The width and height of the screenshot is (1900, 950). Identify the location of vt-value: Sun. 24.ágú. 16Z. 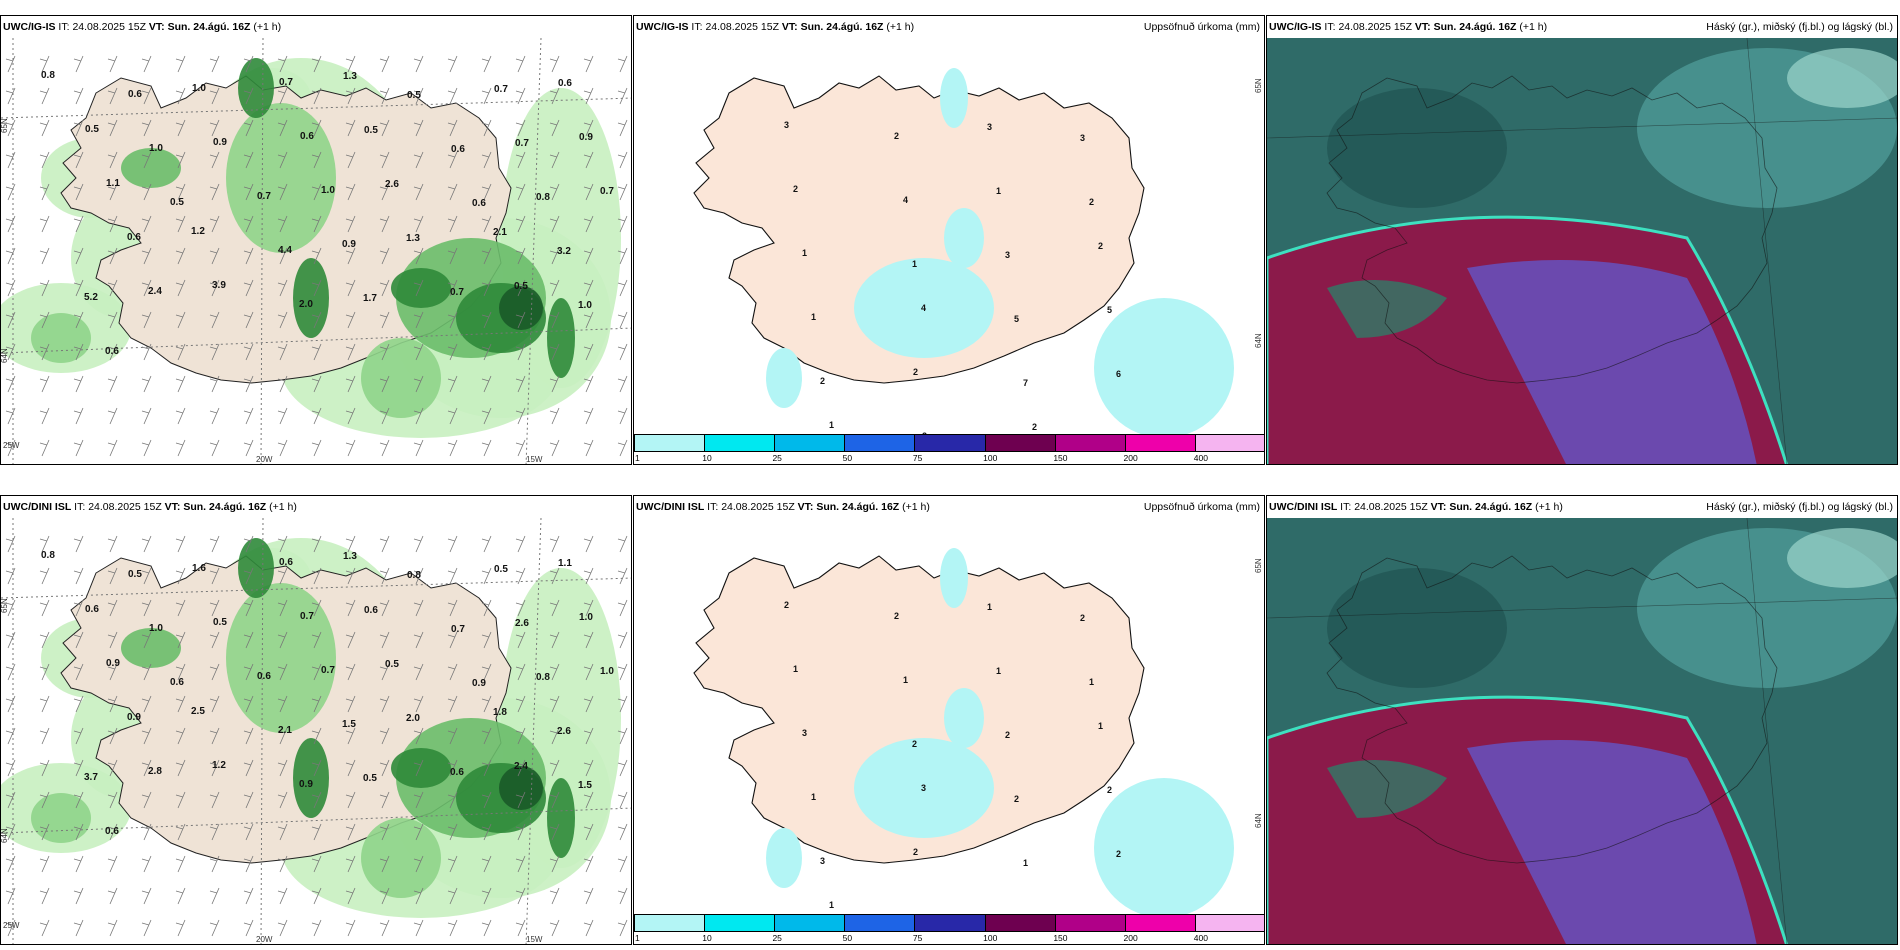
(1475, 27).